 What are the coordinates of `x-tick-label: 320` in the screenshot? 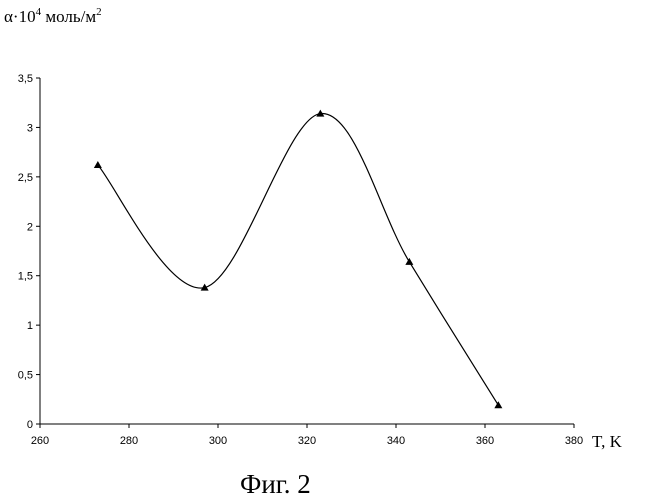 It's located at (307, 441).